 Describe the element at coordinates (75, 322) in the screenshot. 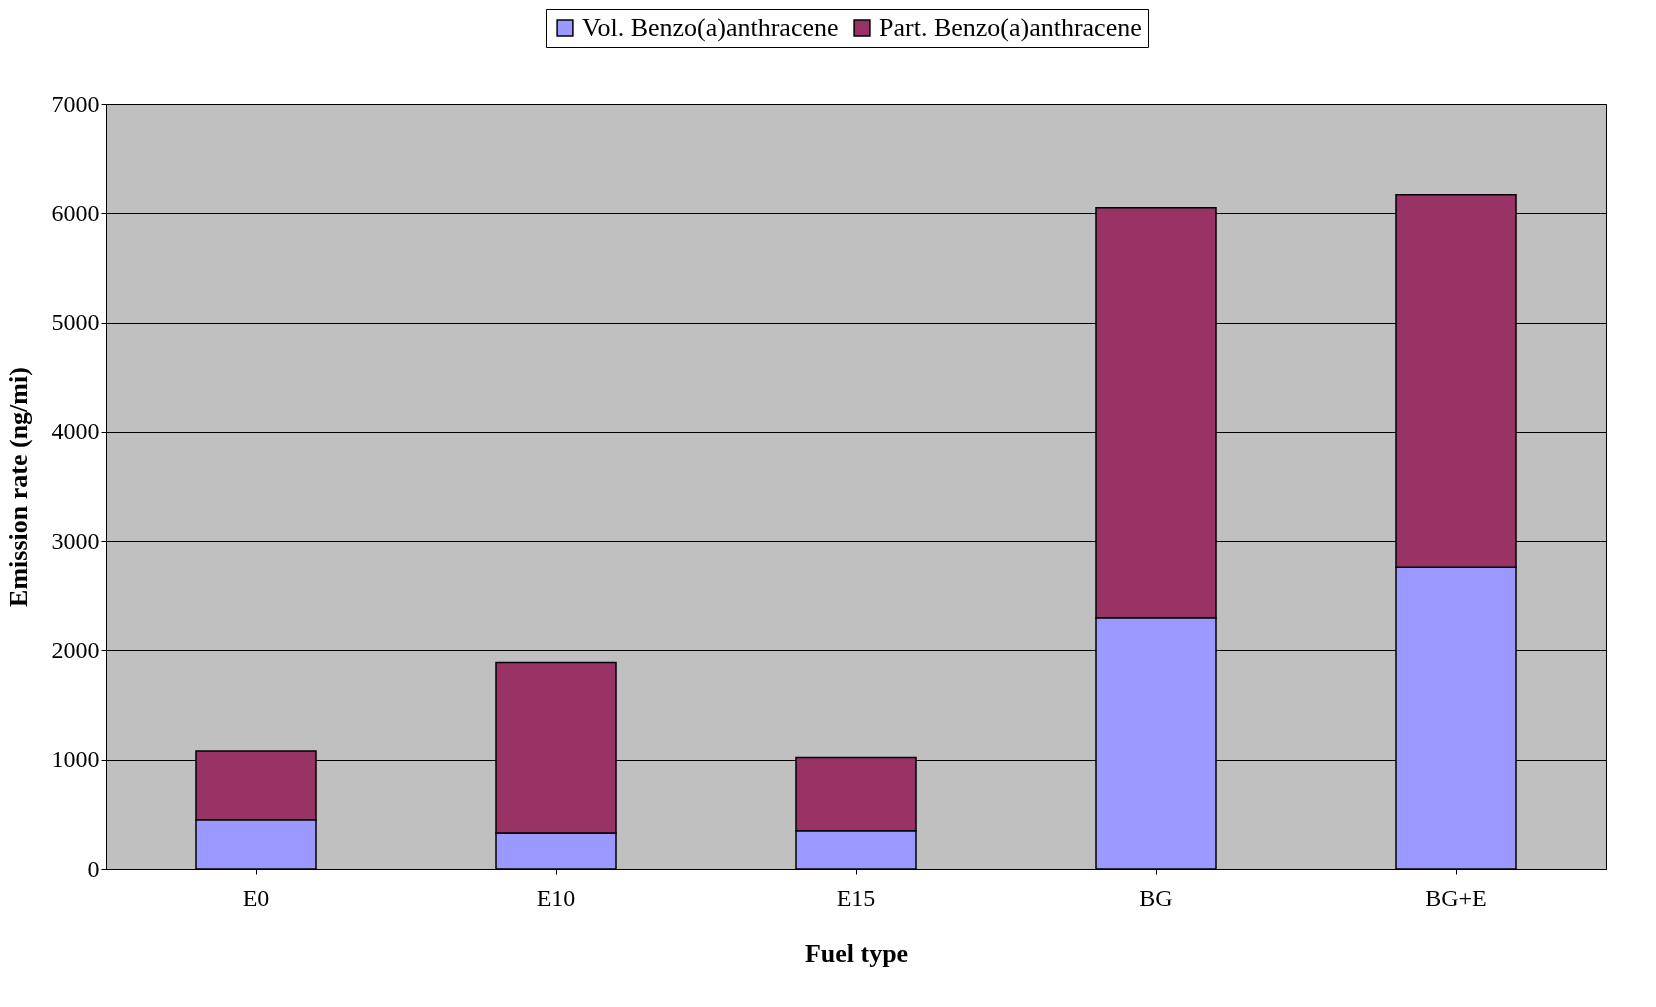

I see `y-tick-label: 5000` at that location.